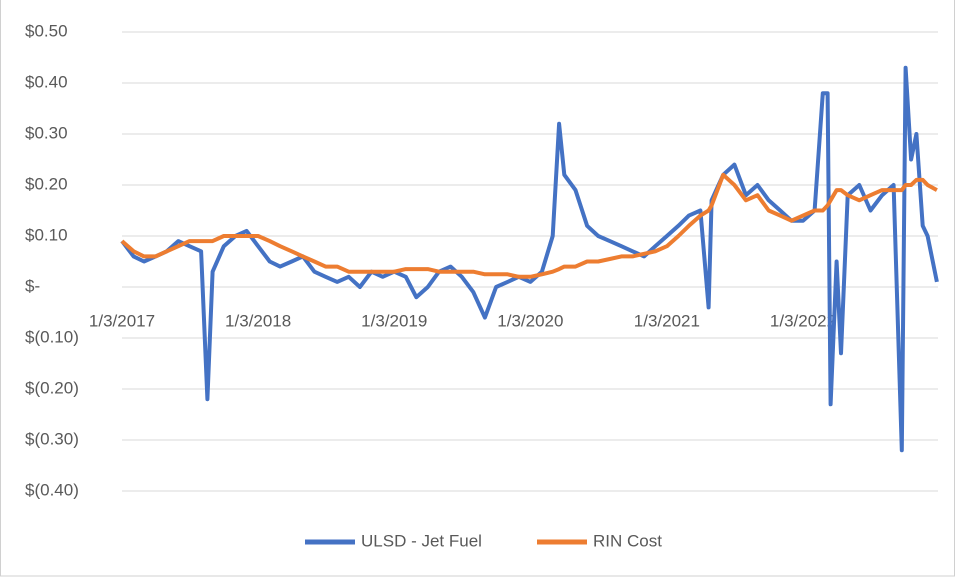 This screenshot has height=577, width=956. Describe the element at coordinates (122, 320) in the screenshot. I see `x-tick-label: 1/3/2017` at that location.